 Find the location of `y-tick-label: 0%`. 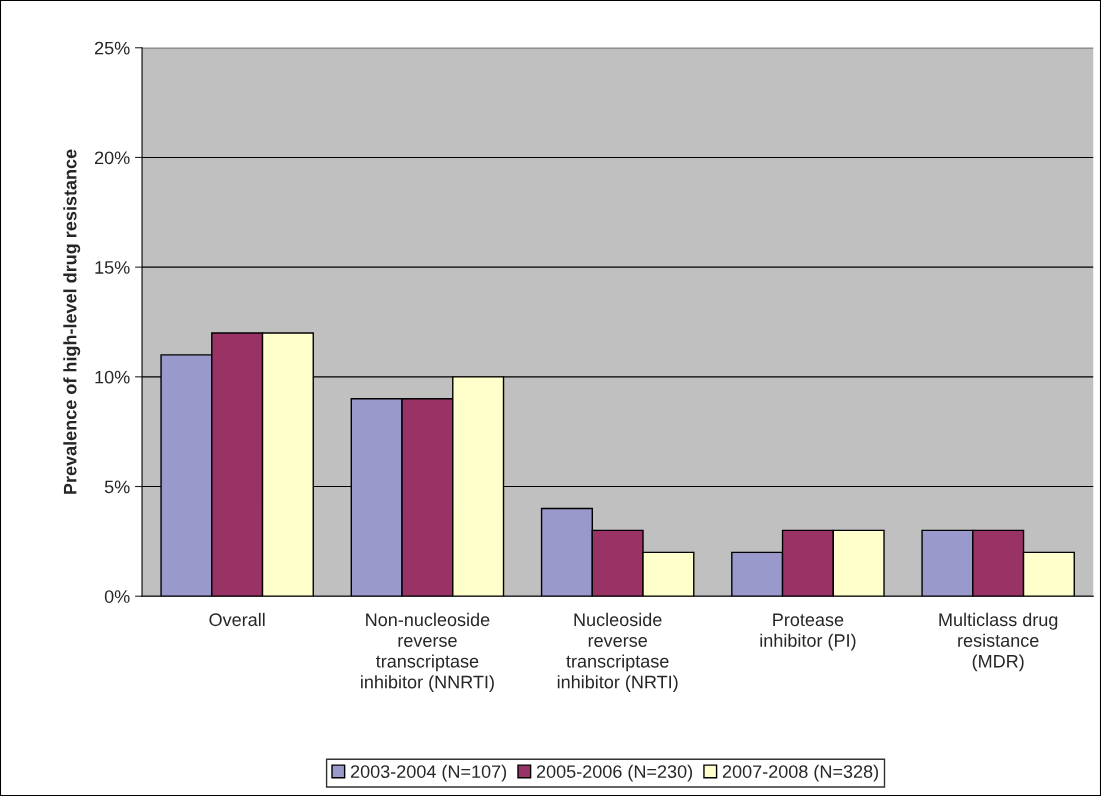

y-tick-label: 0% is located at coordinates (117, 596).